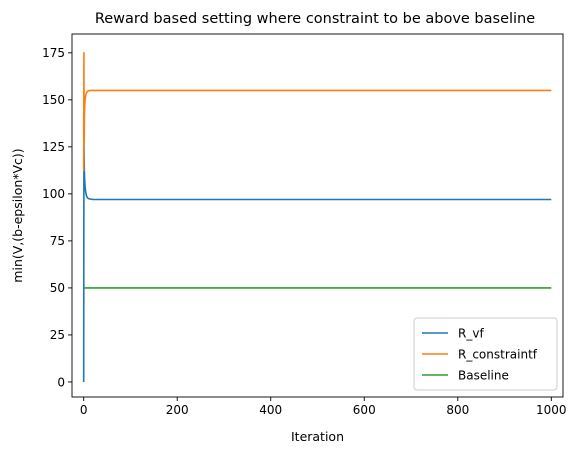 The width and height of the screenshot is (577, 453). What do you see at coordinates (471, 333) in the screenshot?
I see `legend-label: R_vf` at bounding box center [471, 333].